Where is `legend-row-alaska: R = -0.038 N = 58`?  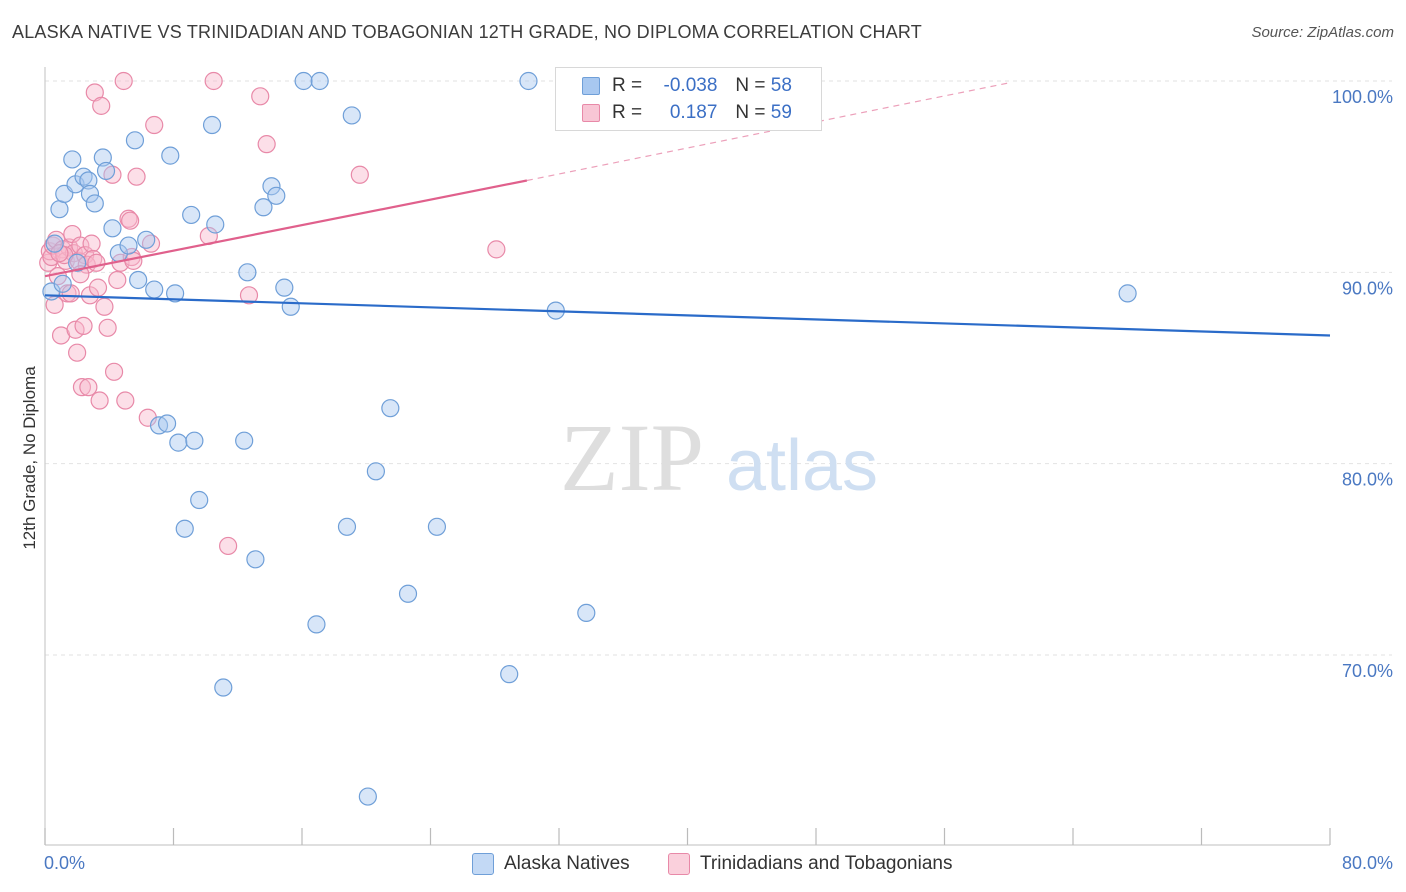
legend-row-alaska: R = -0.038 N = 58 is located at coordinates (687, 86).